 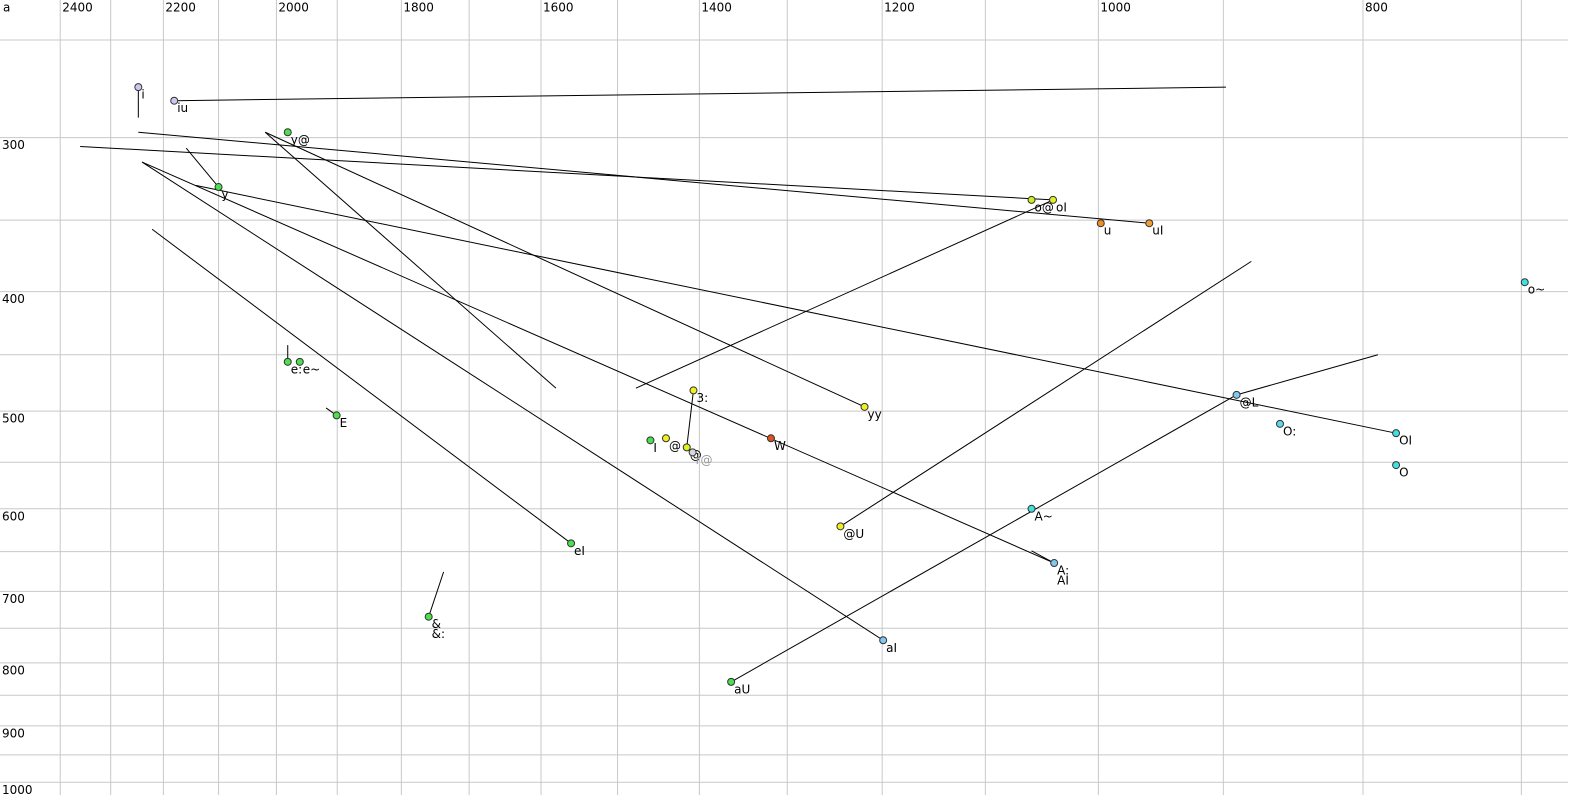 I want to click on x-tick-label: 2000, so click(x=293, y=8).